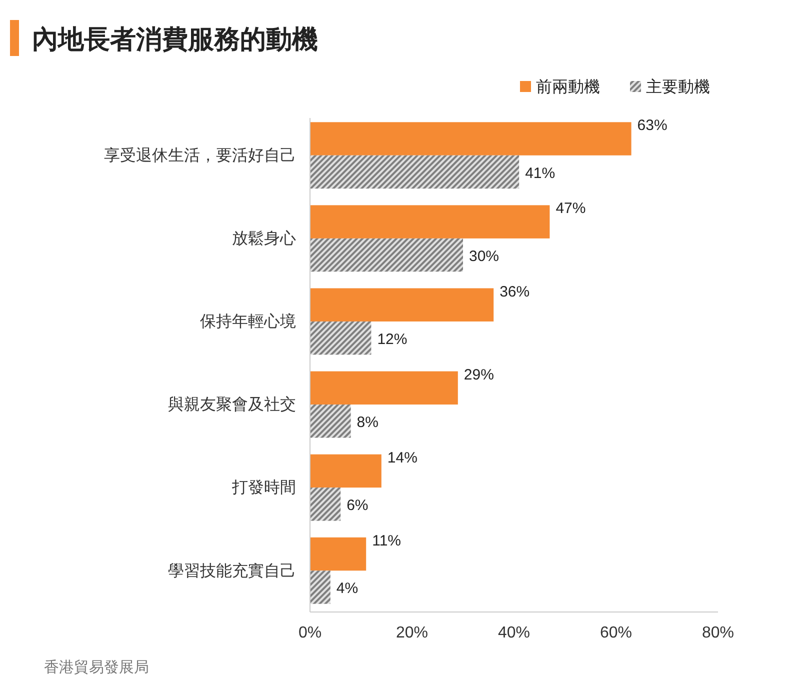 The height and width of the screenshot is (691, 800). Describe the element at coordinates (718, 633) in the screenshot. I see `x-tick-label: 80%` at that location.